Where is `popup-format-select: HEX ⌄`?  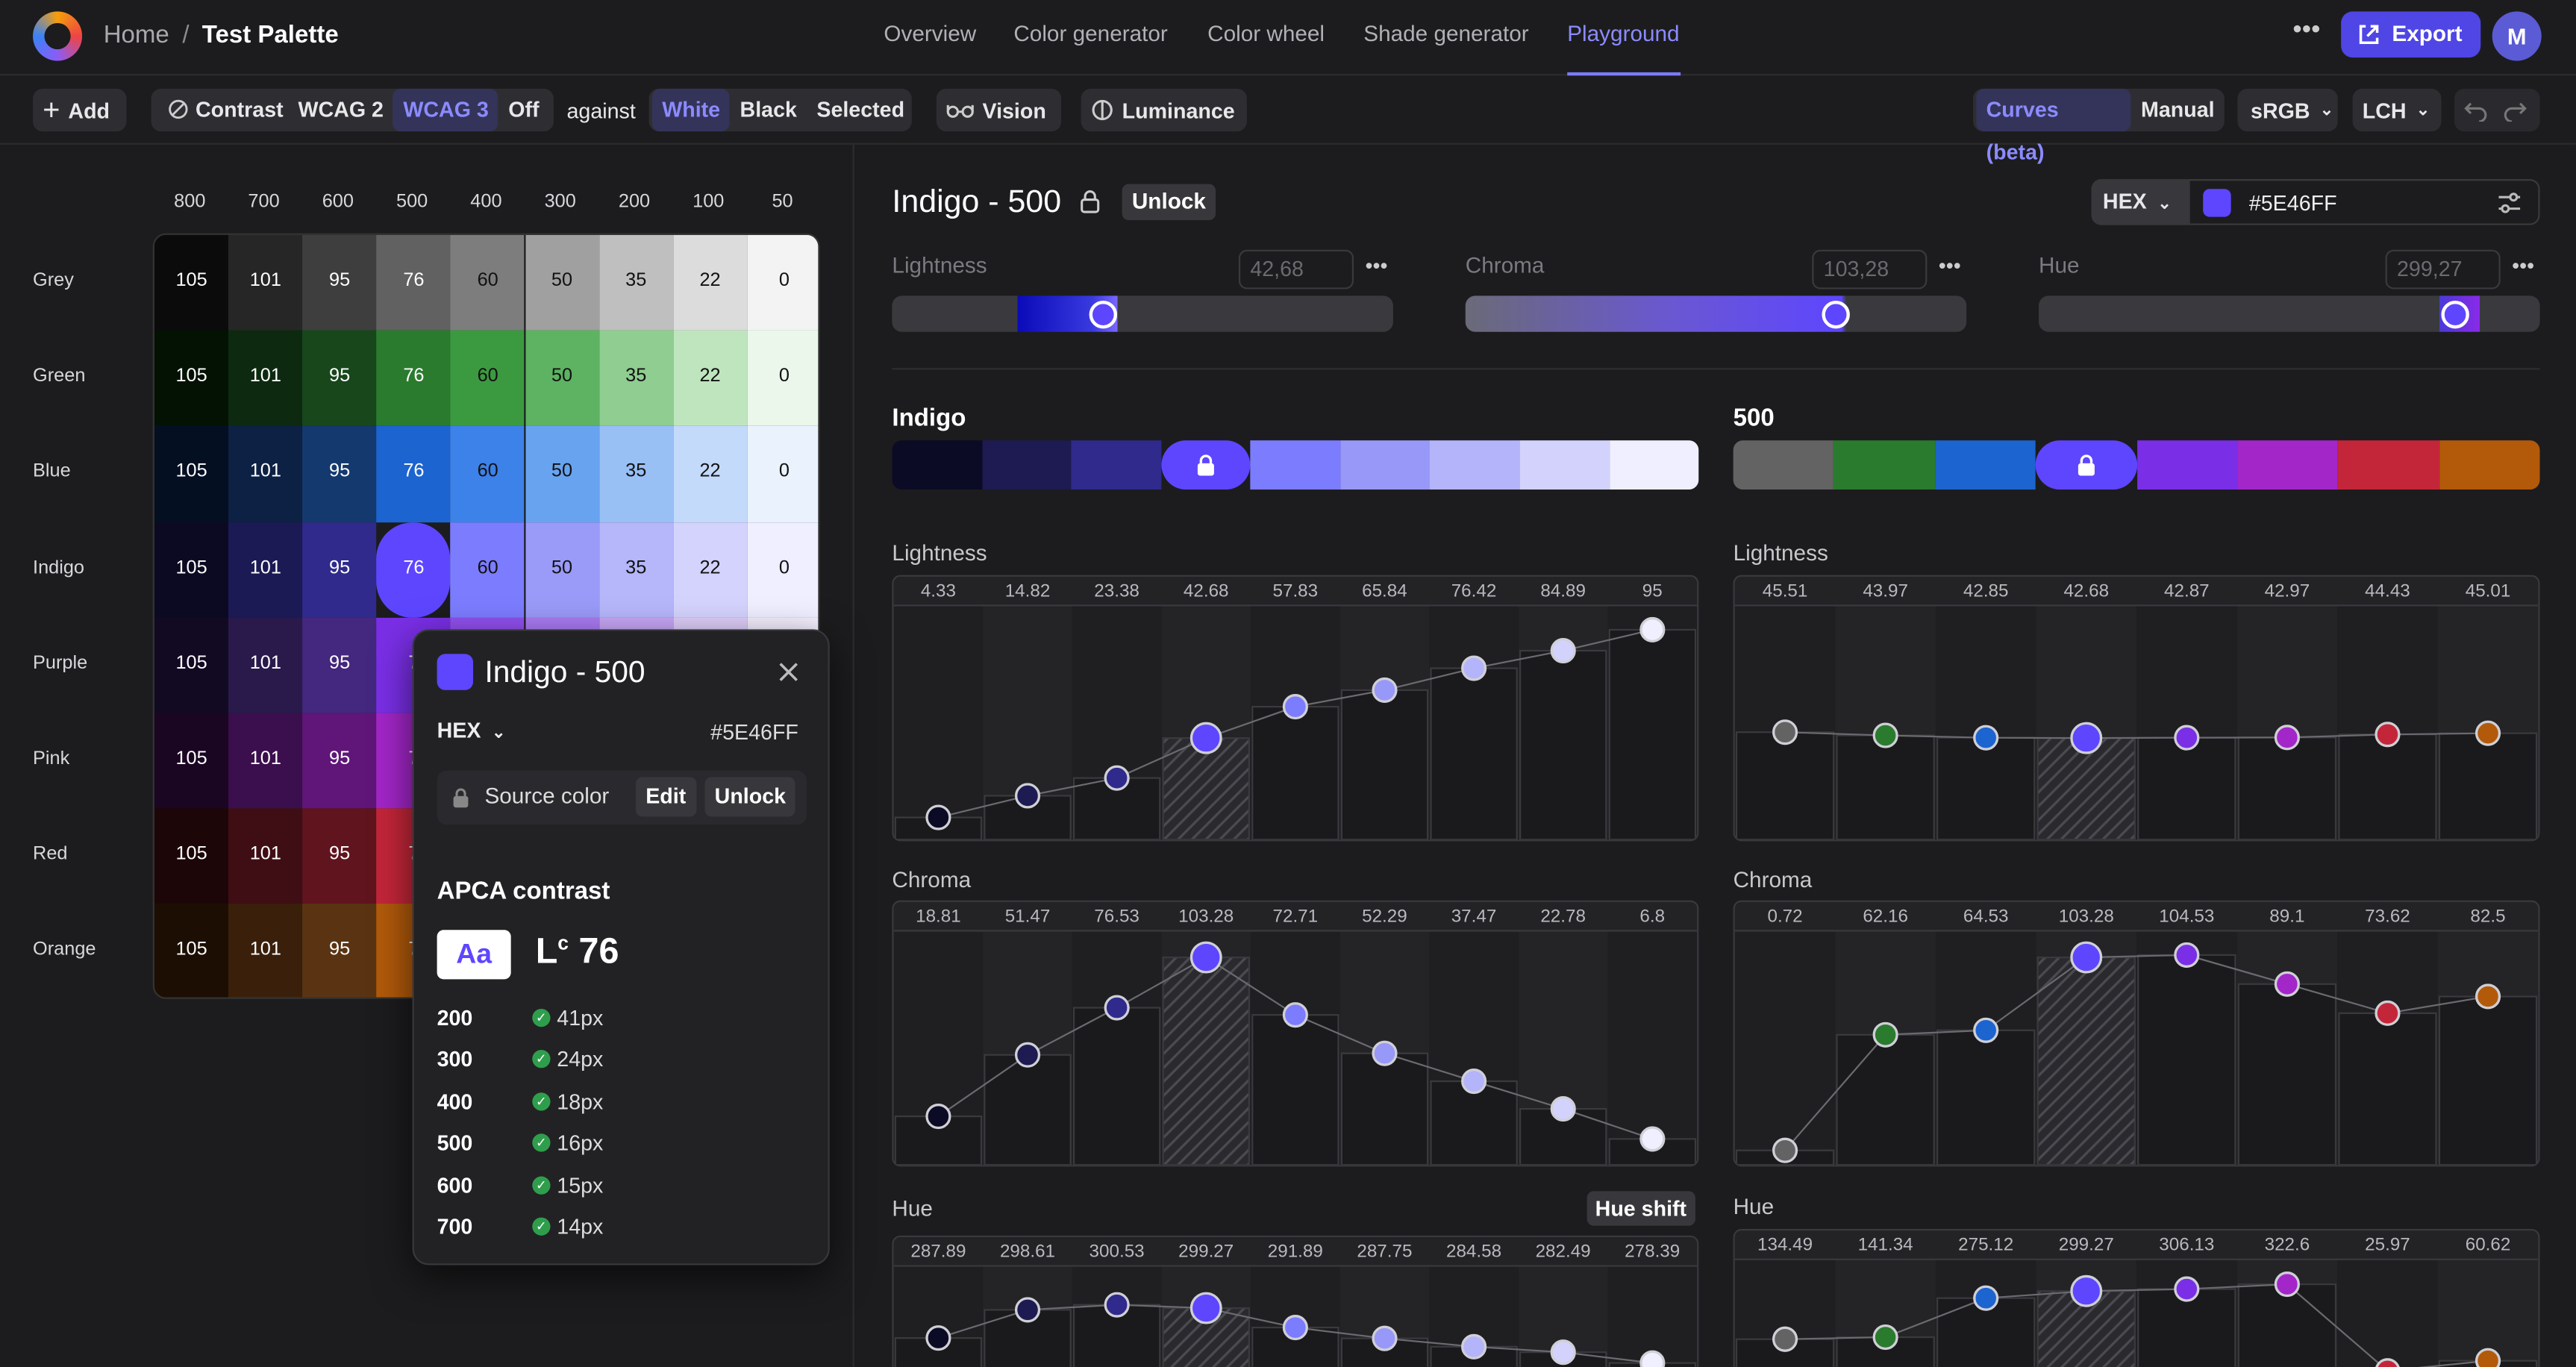 popup-format-select: HEX ⌄ is located at coordinates (471, 730).